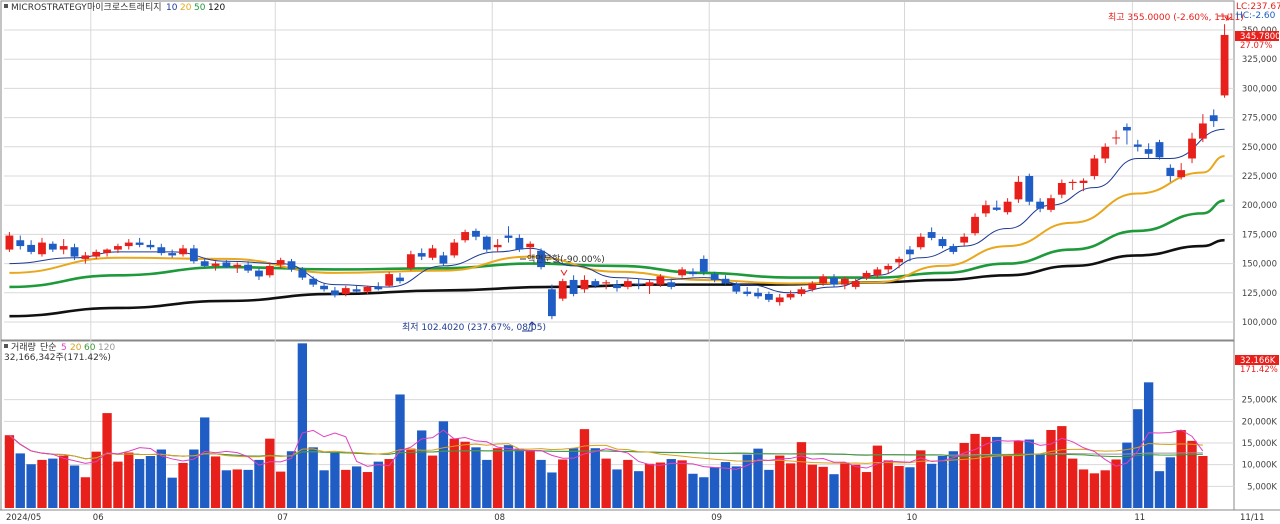 This screenshot has height=524, width=1280. Describe the element at coordinates (6, 346) in the screenshot. I see `volume-legend-marker-icon` at that location.